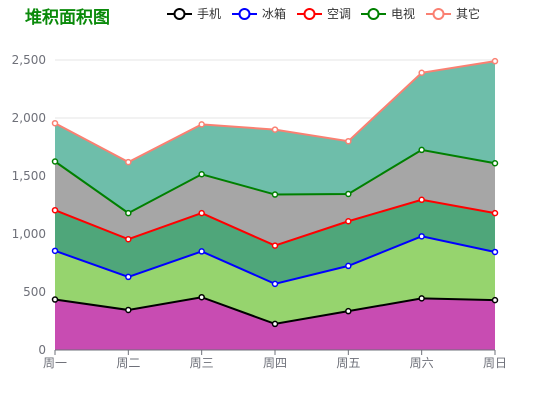 This screenshot has height=420, width=550. Describe the element at coordinates (468, 13) in the screenshot. I see `legend-label: 其它` at that location.